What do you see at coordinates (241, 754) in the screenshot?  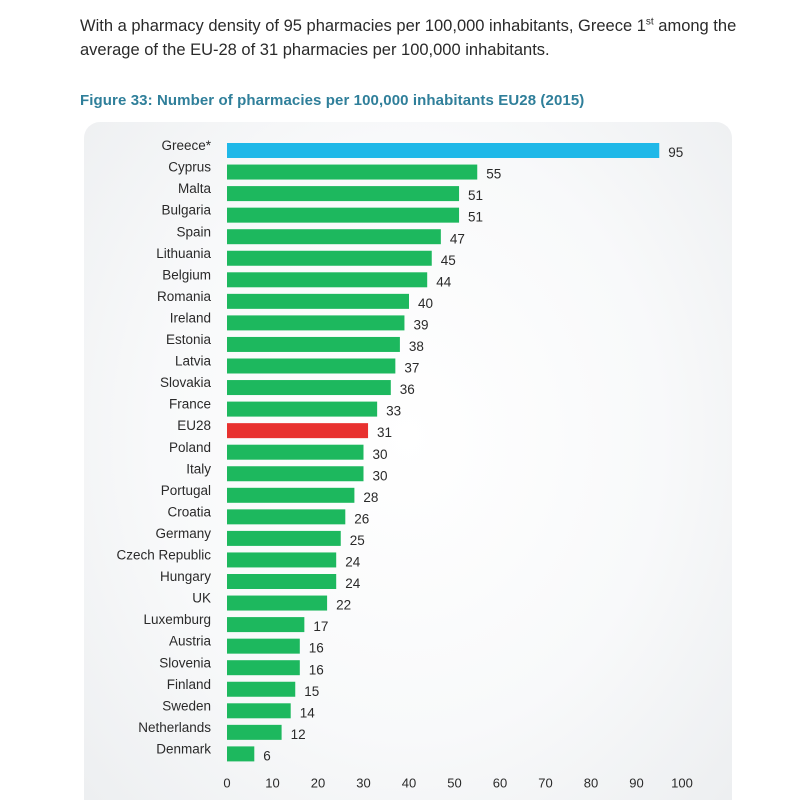 I see `bar-denmark` at bounding box center [241, 754].